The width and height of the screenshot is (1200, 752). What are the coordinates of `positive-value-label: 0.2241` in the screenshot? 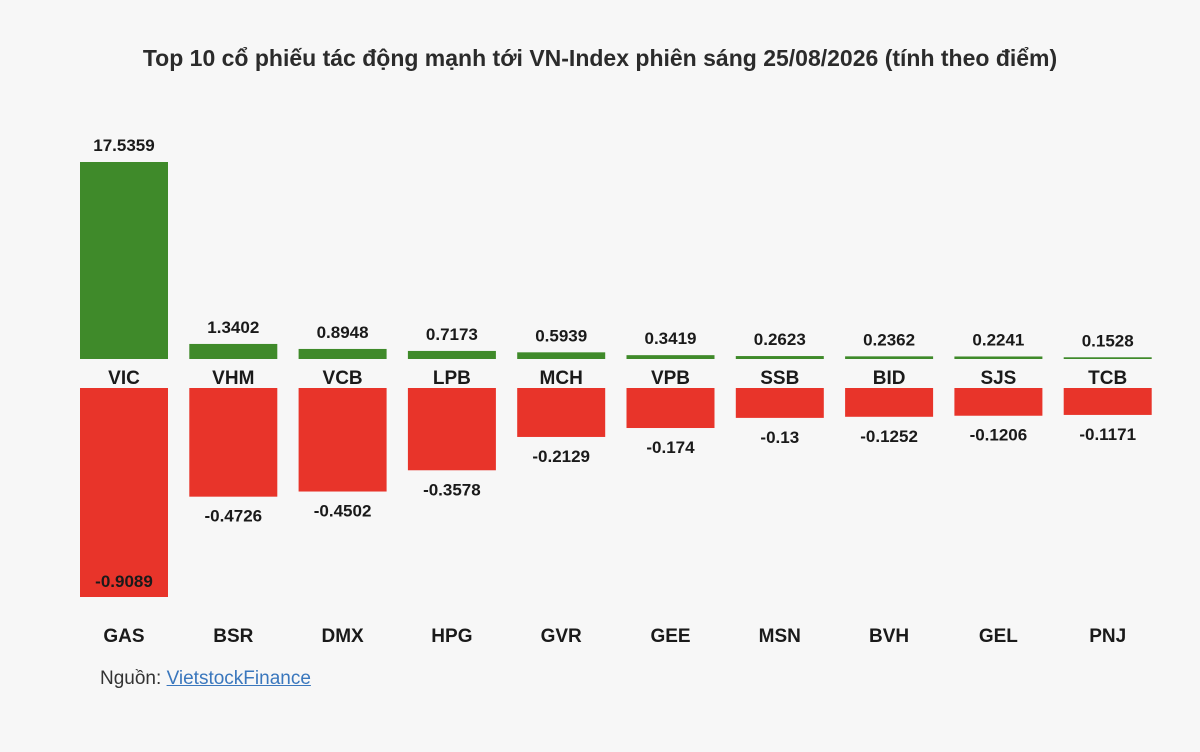 It's located at (998, 339).